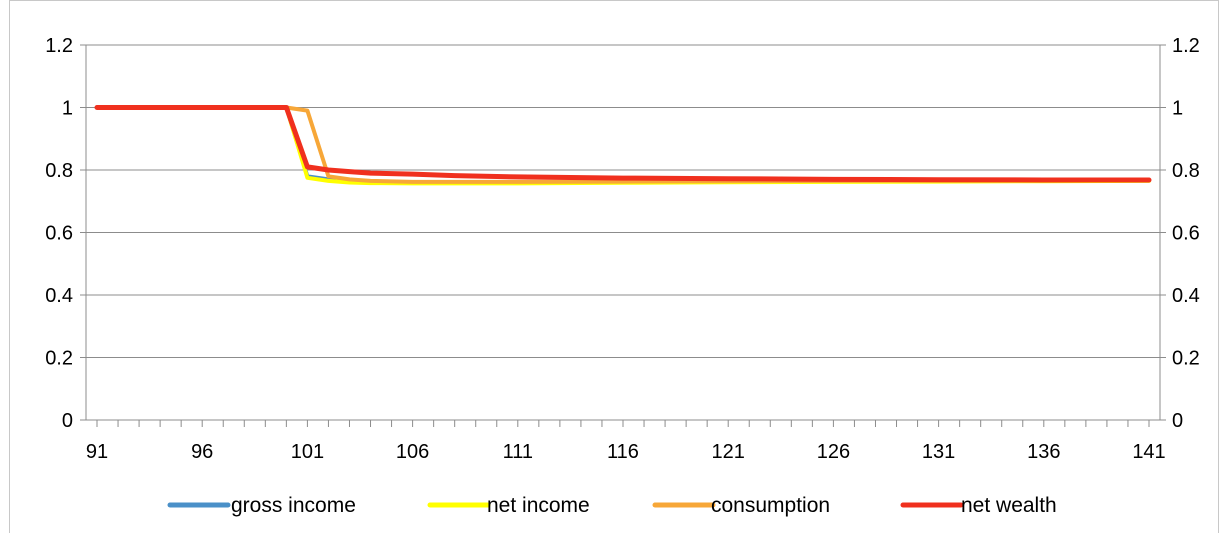 The width and height of the screenshot is (1220, 533). What do you see at coordinates (1177, 109) in the screenshot?
I see `y-tick-label-right: 1` at bounding box center [1177, 109].